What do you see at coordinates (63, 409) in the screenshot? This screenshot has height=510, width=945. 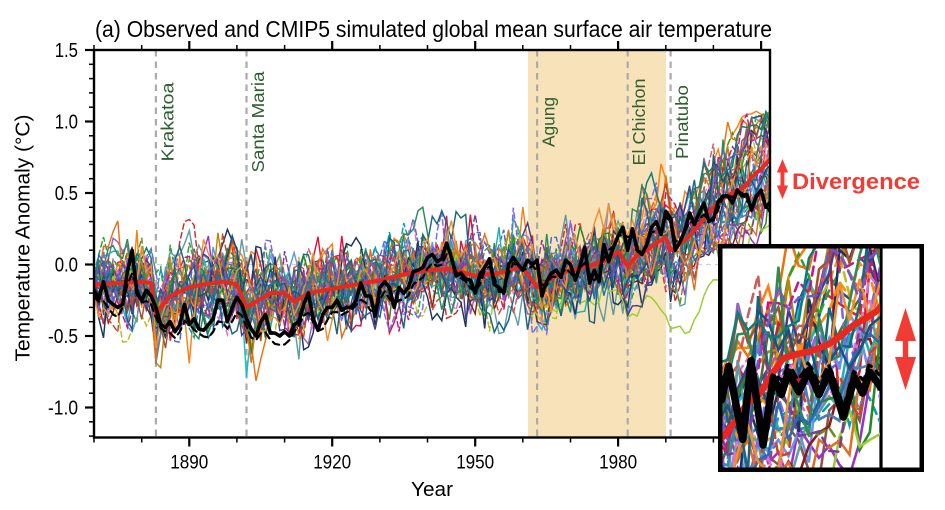 I see `svg-text: -1.0` at bounding box center [63, 409].